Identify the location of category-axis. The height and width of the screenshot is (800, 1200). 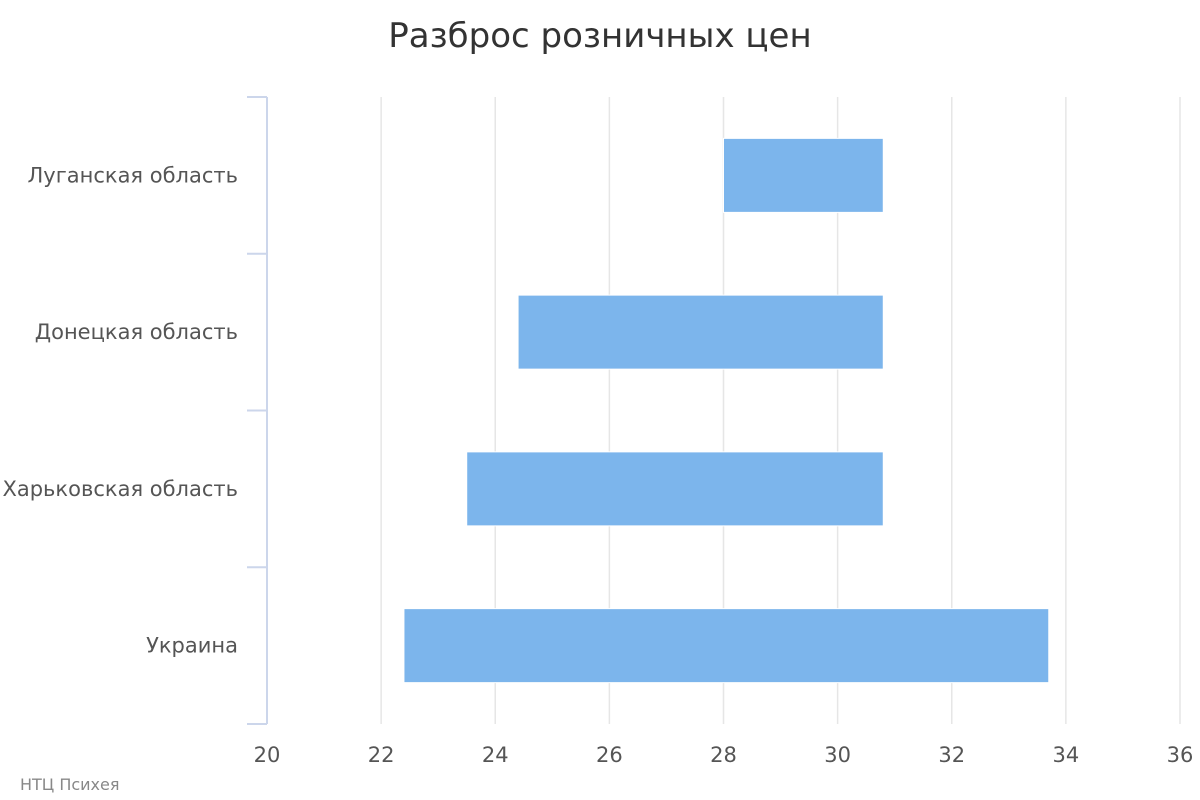
(257, 410).